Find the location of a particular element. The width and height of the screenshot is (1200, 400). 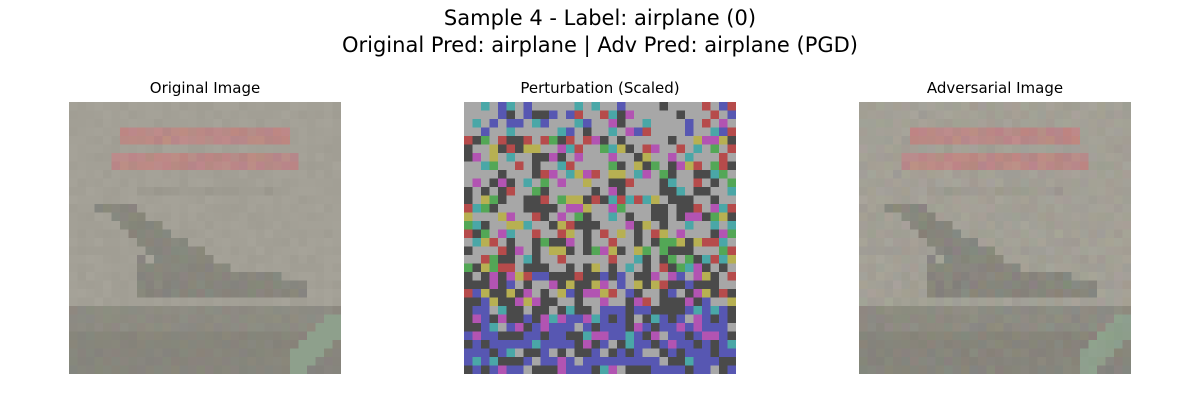

figure-suptitle-line1: Sample 4 - Label: airplane (0) is located at coordinates (600, 18).